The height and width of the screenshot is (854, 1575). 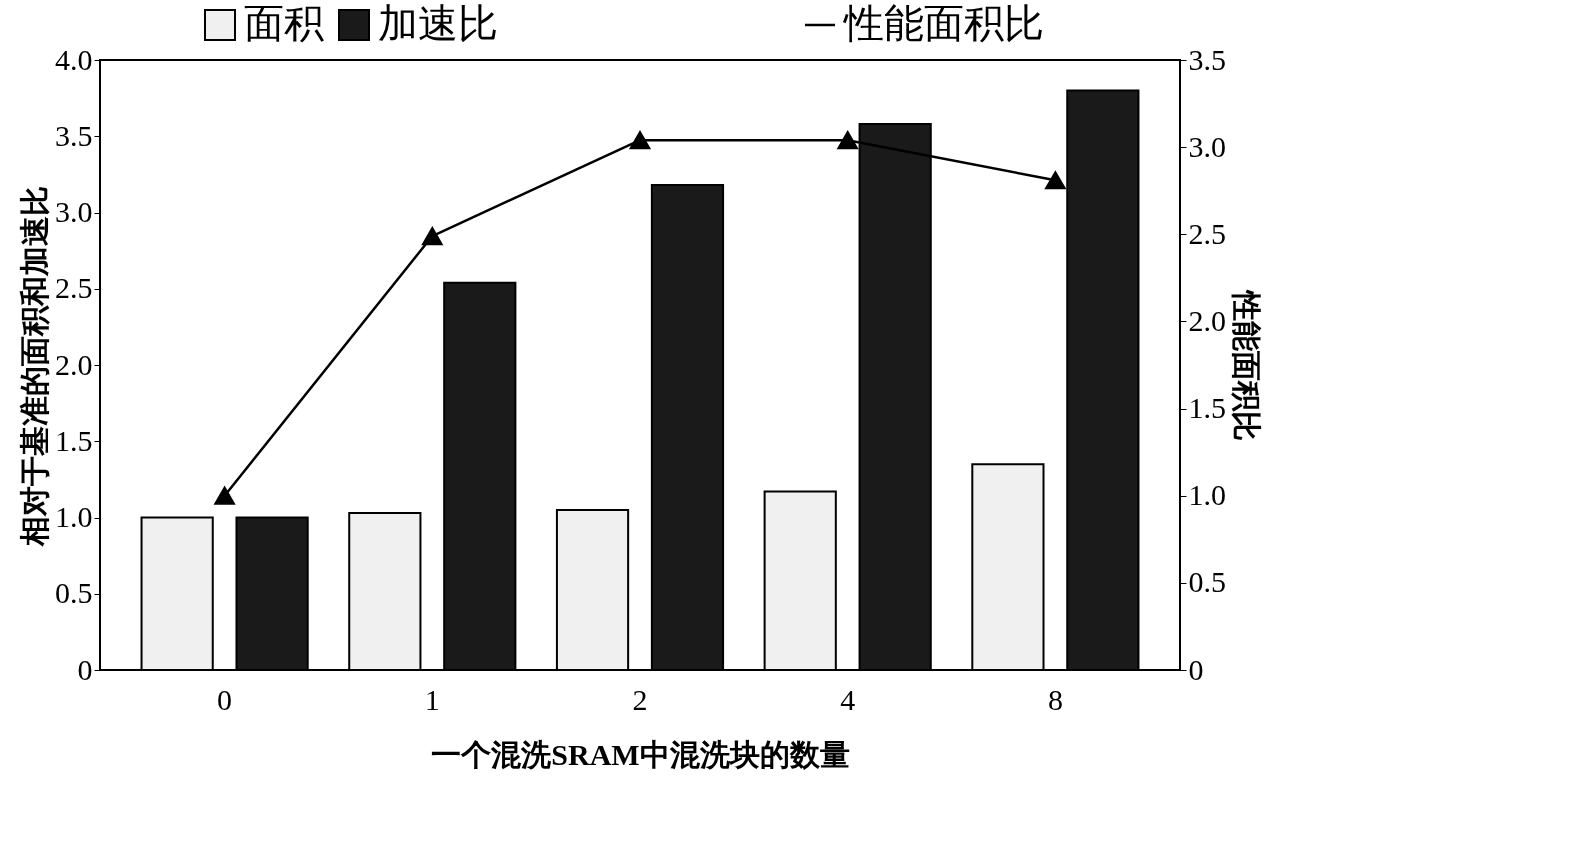 I want to click on x-tick-label: 8, so click(x=1055, y=699).